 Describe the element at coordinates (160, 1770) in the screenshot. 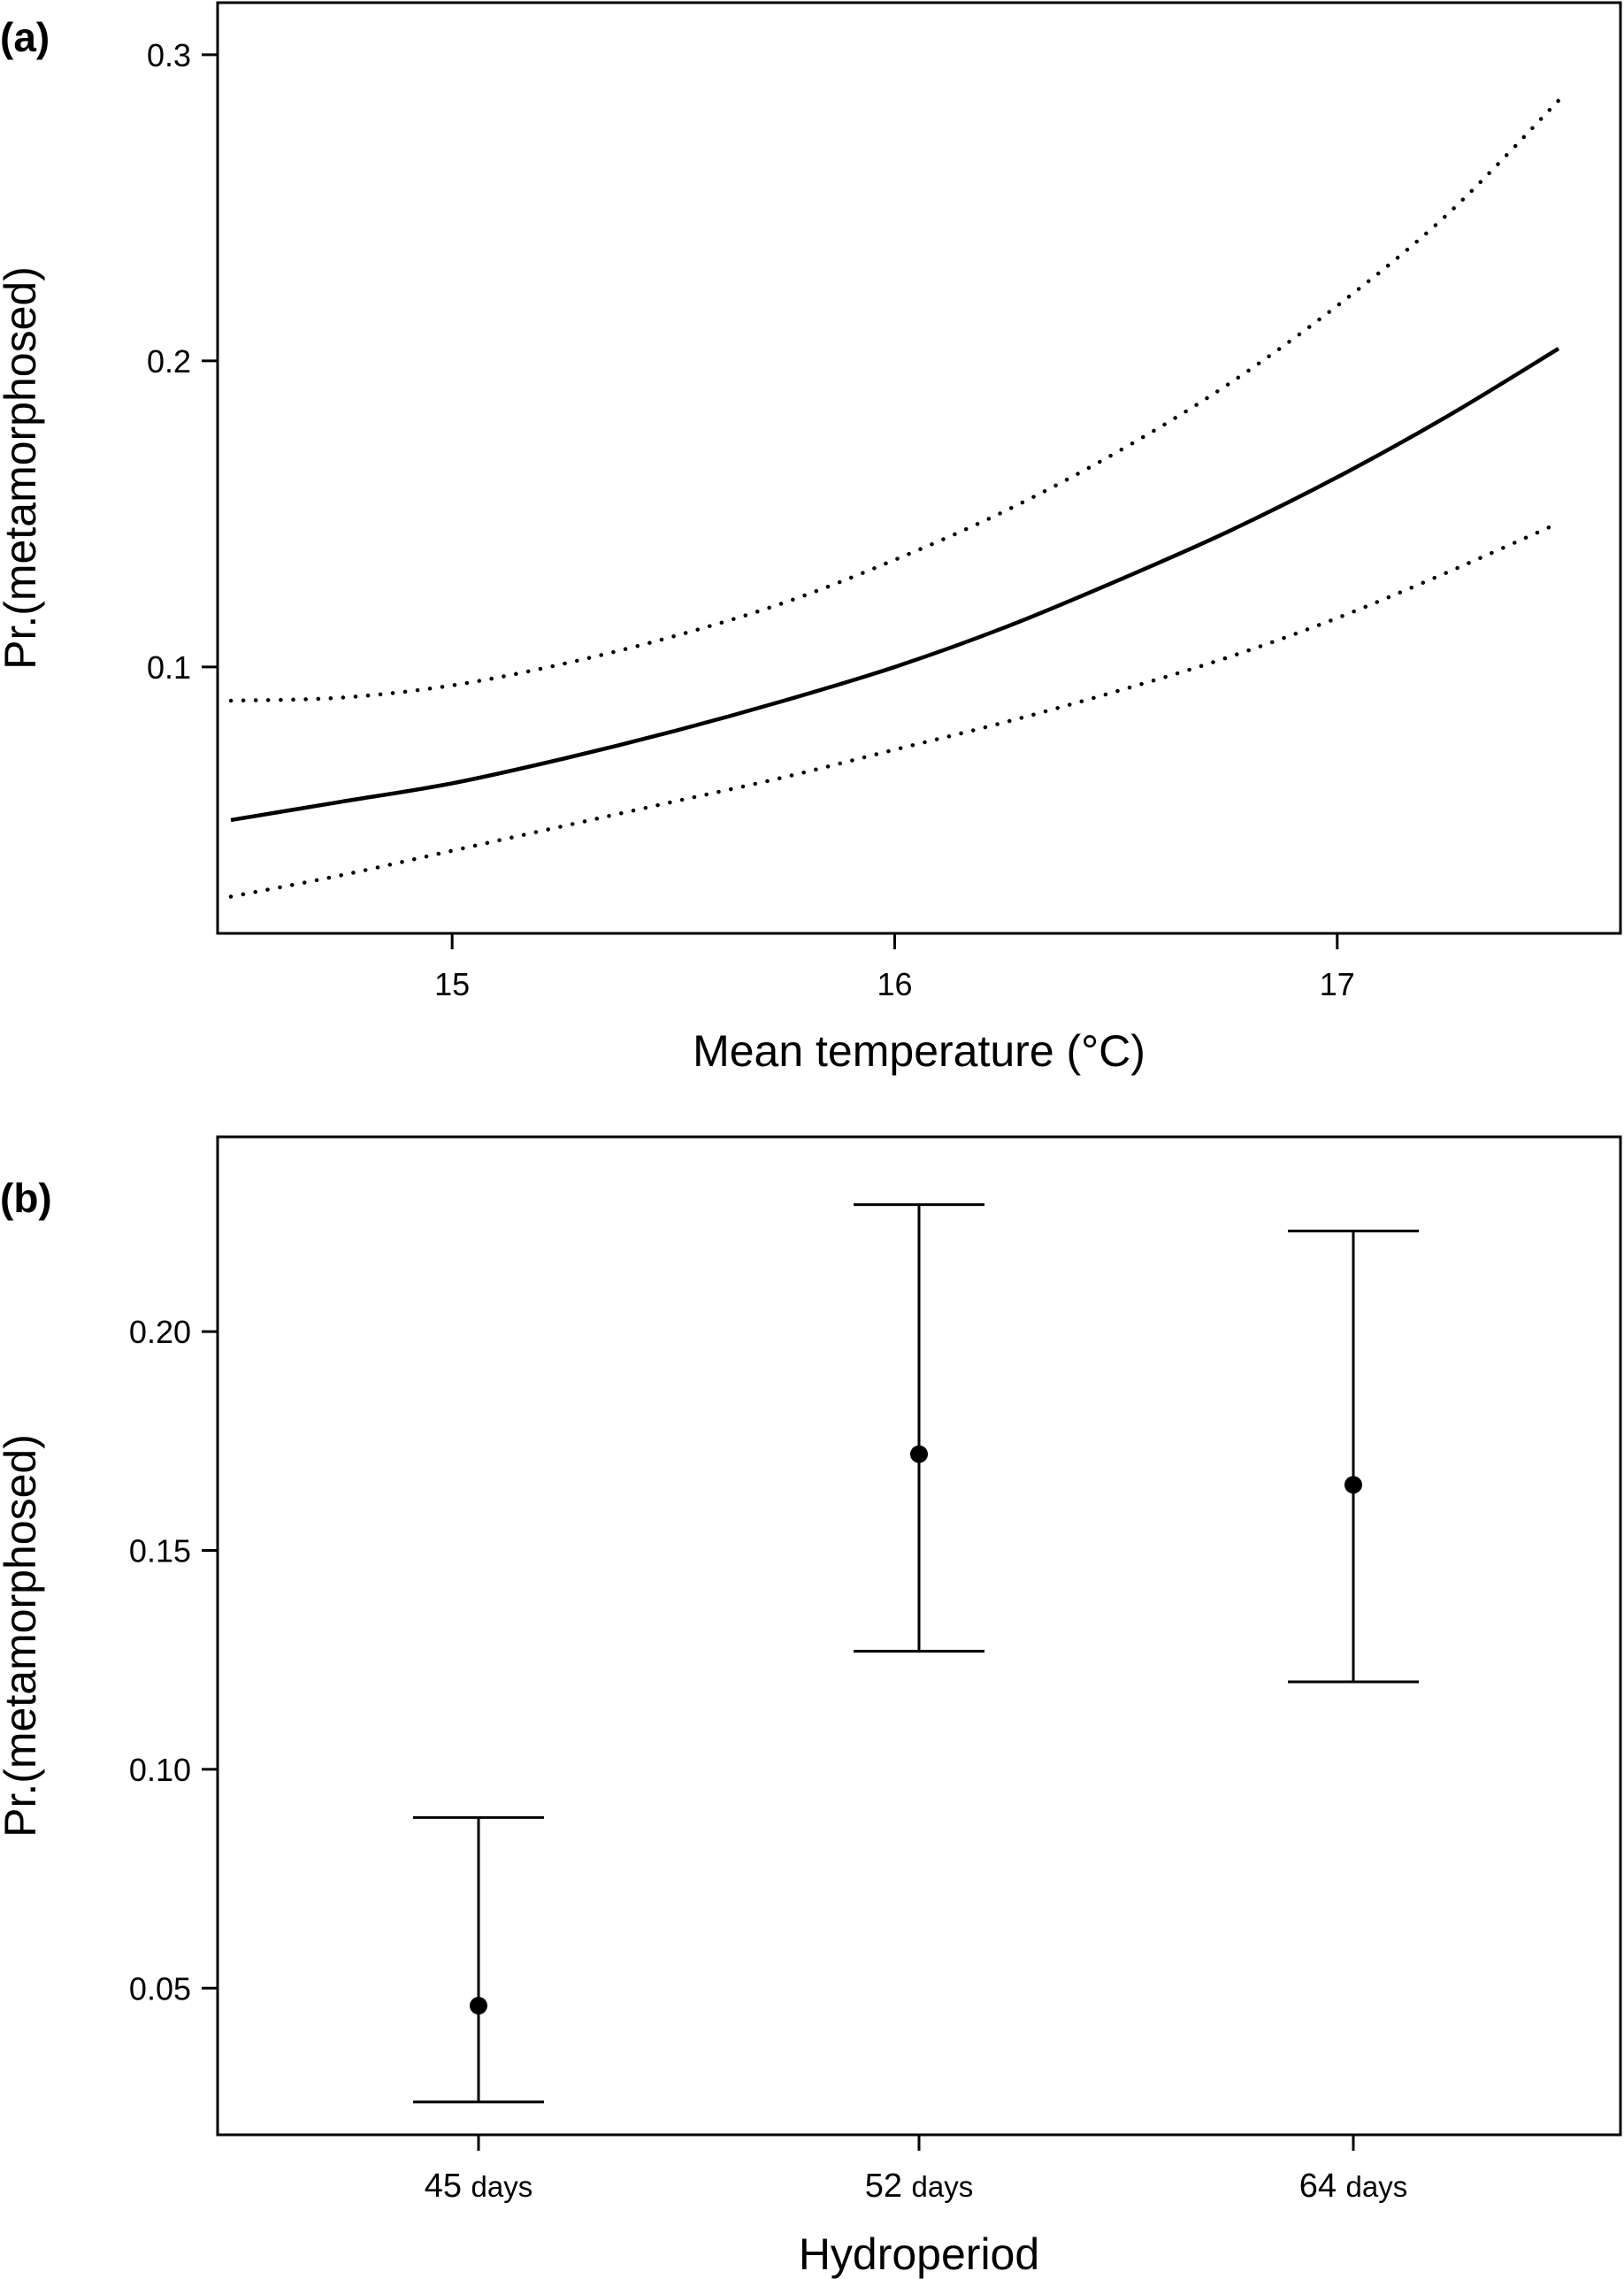

I see `panel-b-y-tick-label: 0.10` at that location.